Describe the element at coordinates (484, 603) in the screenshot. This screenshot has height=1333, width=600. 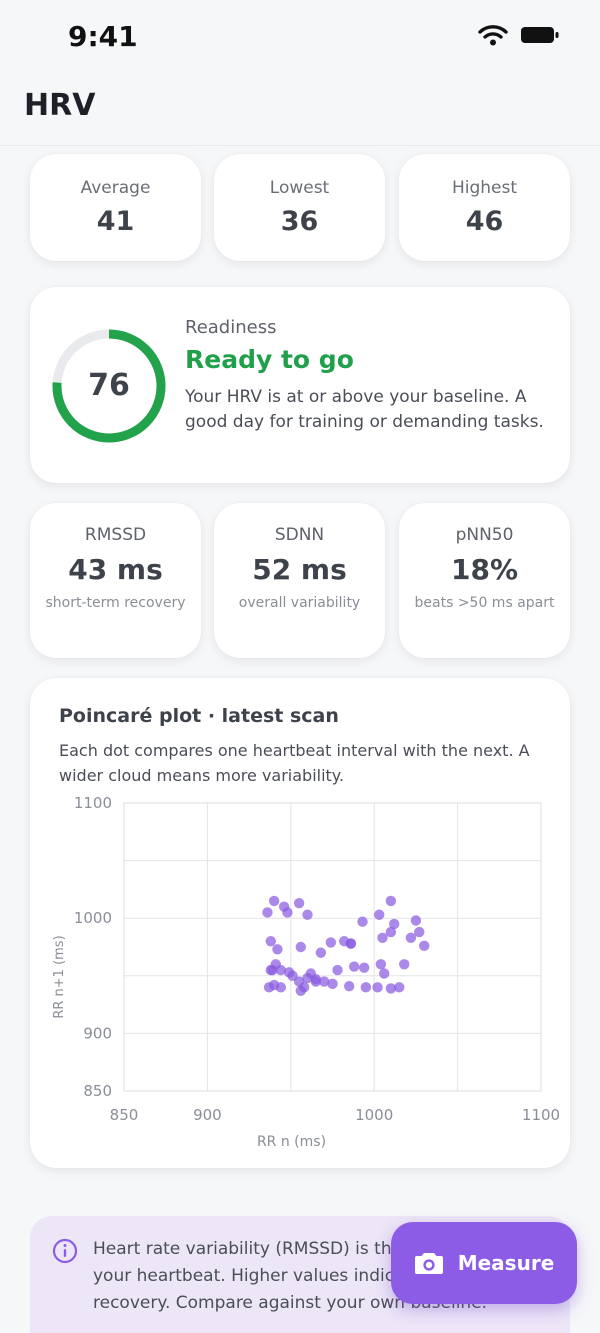
I see `metric-subtext: beats >50 ms apart` at that location.